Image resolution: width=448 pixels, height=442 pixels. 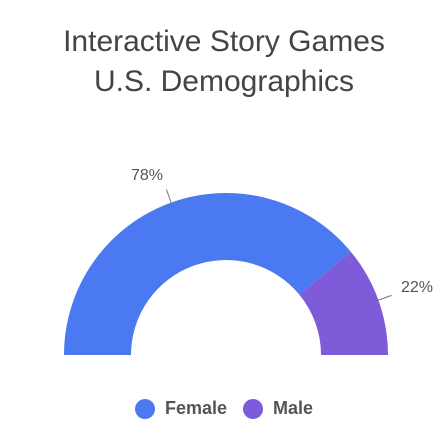 What do you see at coordinates (147, 175) in the screenshot?
I see `data-label-female: 78%` at bounding box center [147, 175].